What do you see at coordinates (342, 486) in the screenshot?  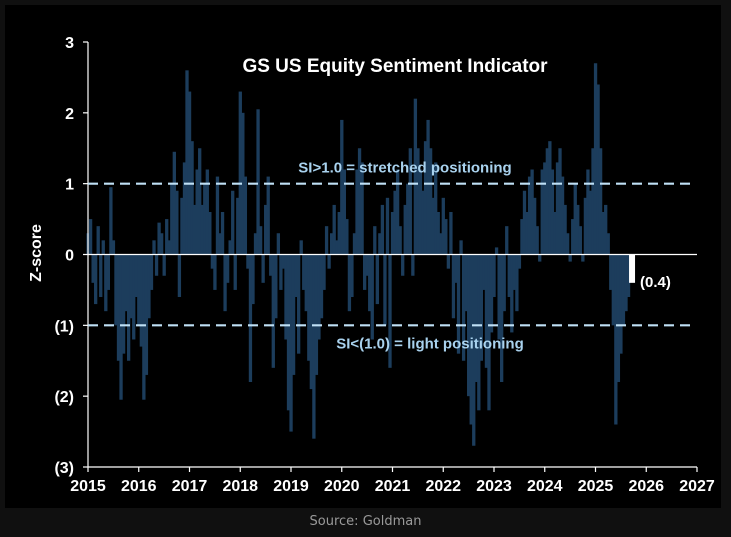 I see `x-tick-label: 2020` at bounding box center [342, 486].